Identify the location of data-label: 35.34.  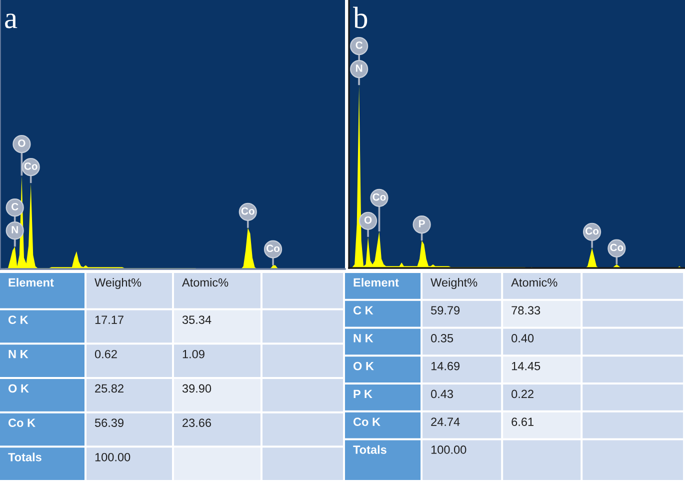
(197, 320).